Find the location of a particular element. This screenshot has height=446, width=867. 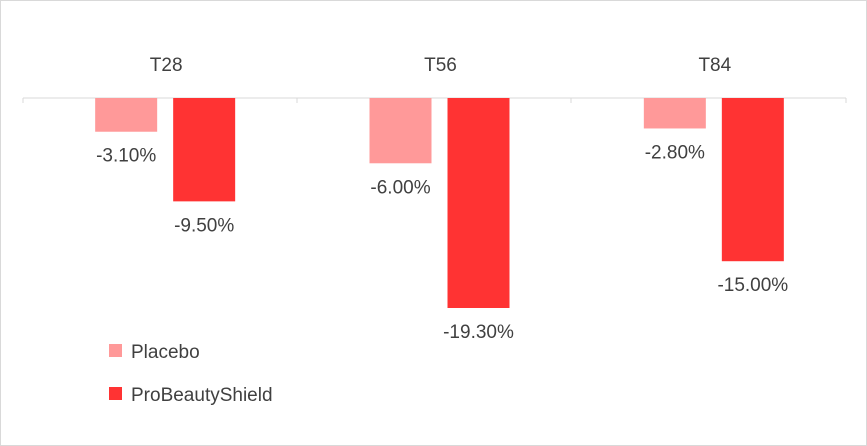

bar-probeautyshield-t84 is located at coordinates (752, 180).